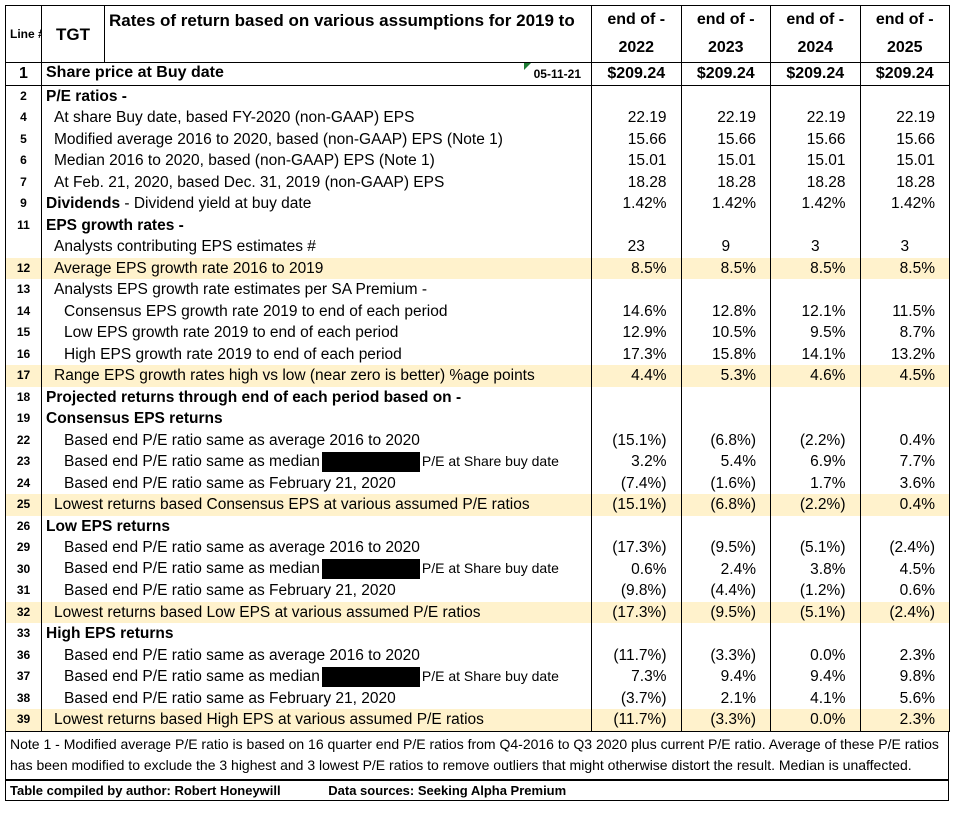 This screenshot has height=824, width=955. I want to click on value-cell-2024: 15.01, so click(815, 161).